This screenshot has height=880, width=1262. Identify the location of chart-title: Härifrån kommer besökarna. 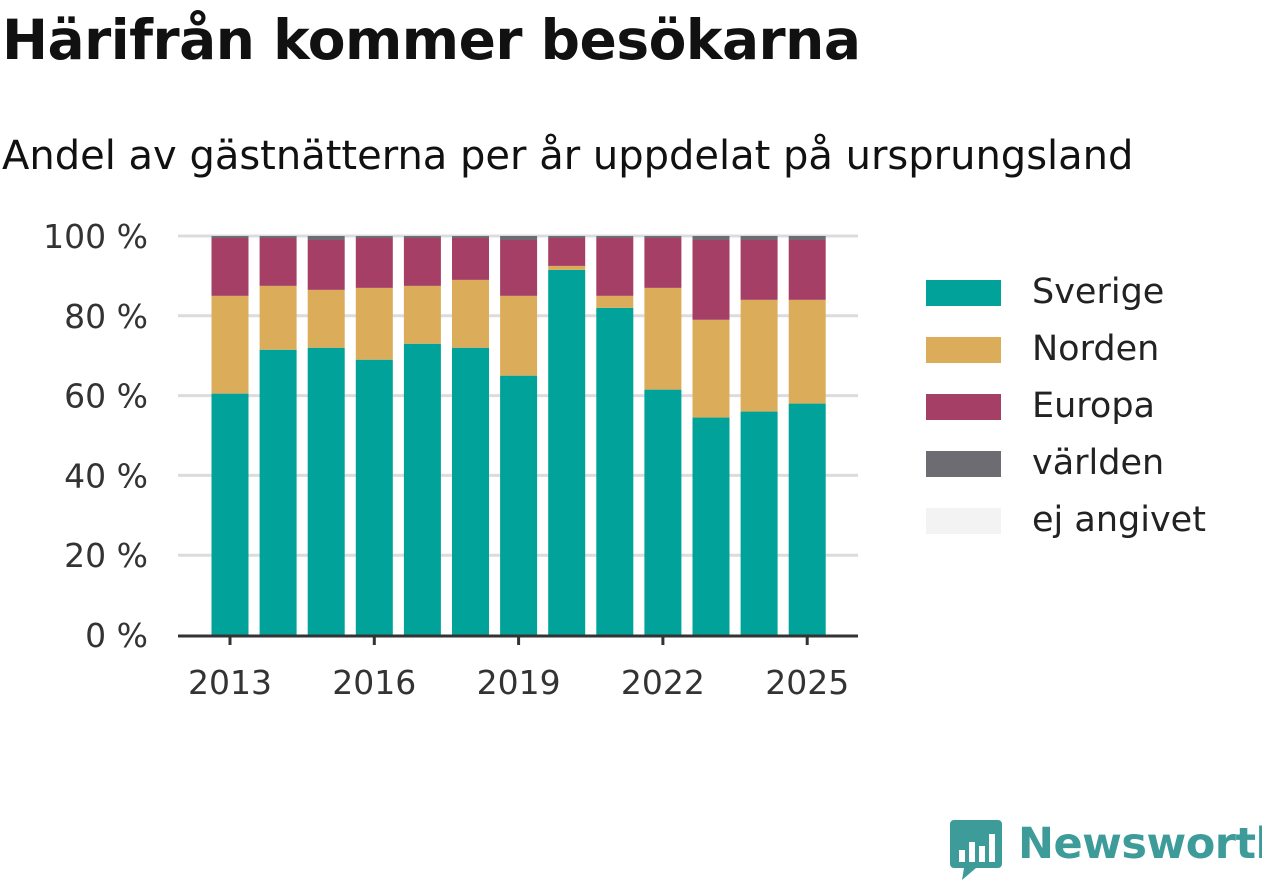
(431, 40).